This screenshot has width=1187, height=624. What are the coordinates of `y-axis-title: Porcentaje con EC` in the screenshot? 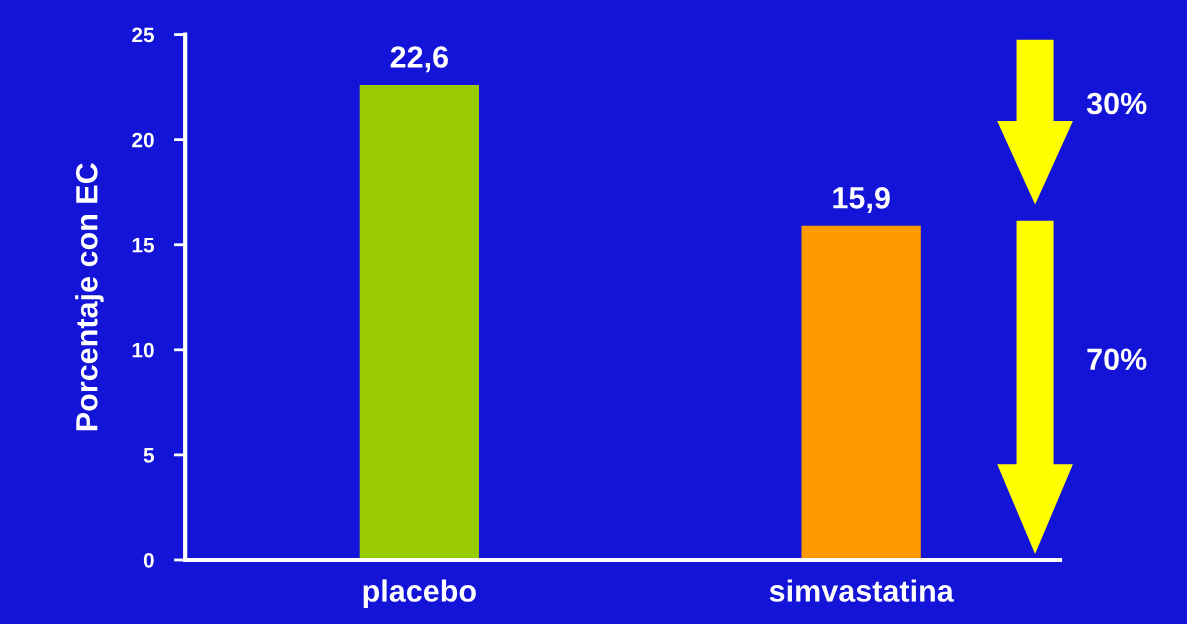 It's located at (89, 297).